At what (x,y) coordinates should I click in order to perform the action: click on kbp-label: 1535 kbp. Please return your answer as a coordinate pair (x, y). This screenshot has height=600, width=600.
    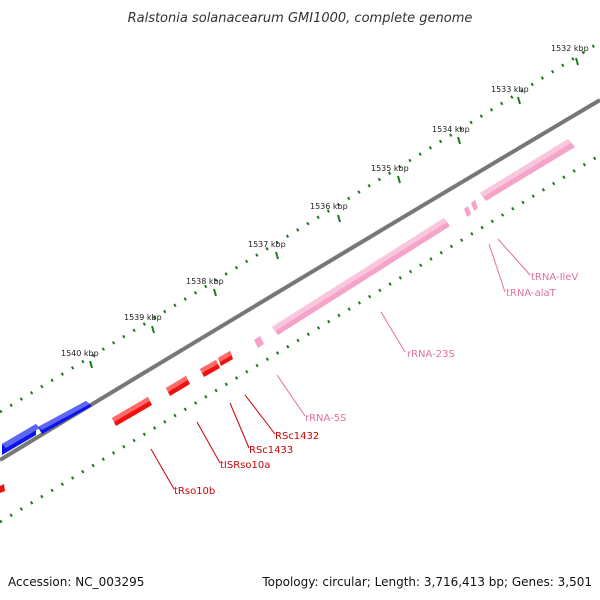
    Looking at the image, I should click on (390, 168).